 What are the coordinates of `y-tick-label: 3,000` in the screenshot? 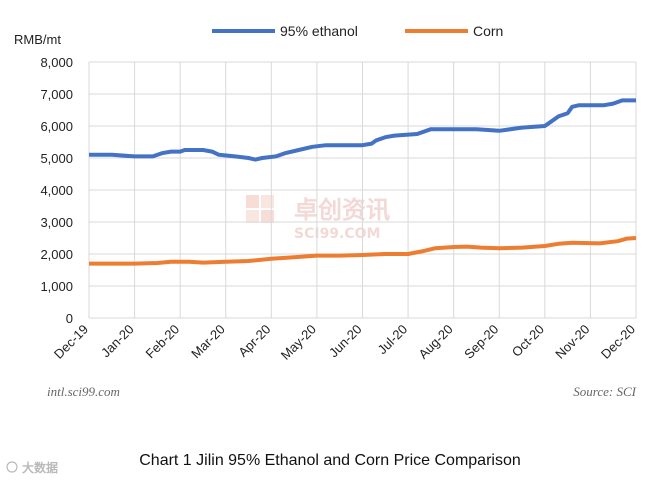 It's located at (56, 222).